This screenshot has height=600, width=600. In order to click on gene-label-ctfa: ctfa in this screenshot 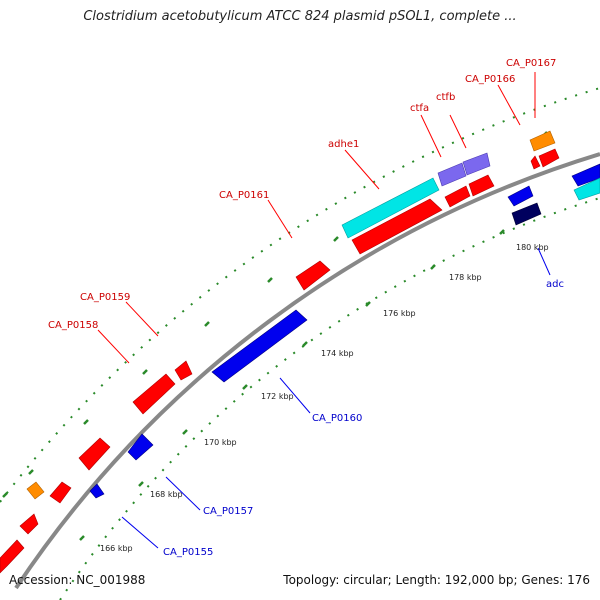, I will do `click(419, 108)`.